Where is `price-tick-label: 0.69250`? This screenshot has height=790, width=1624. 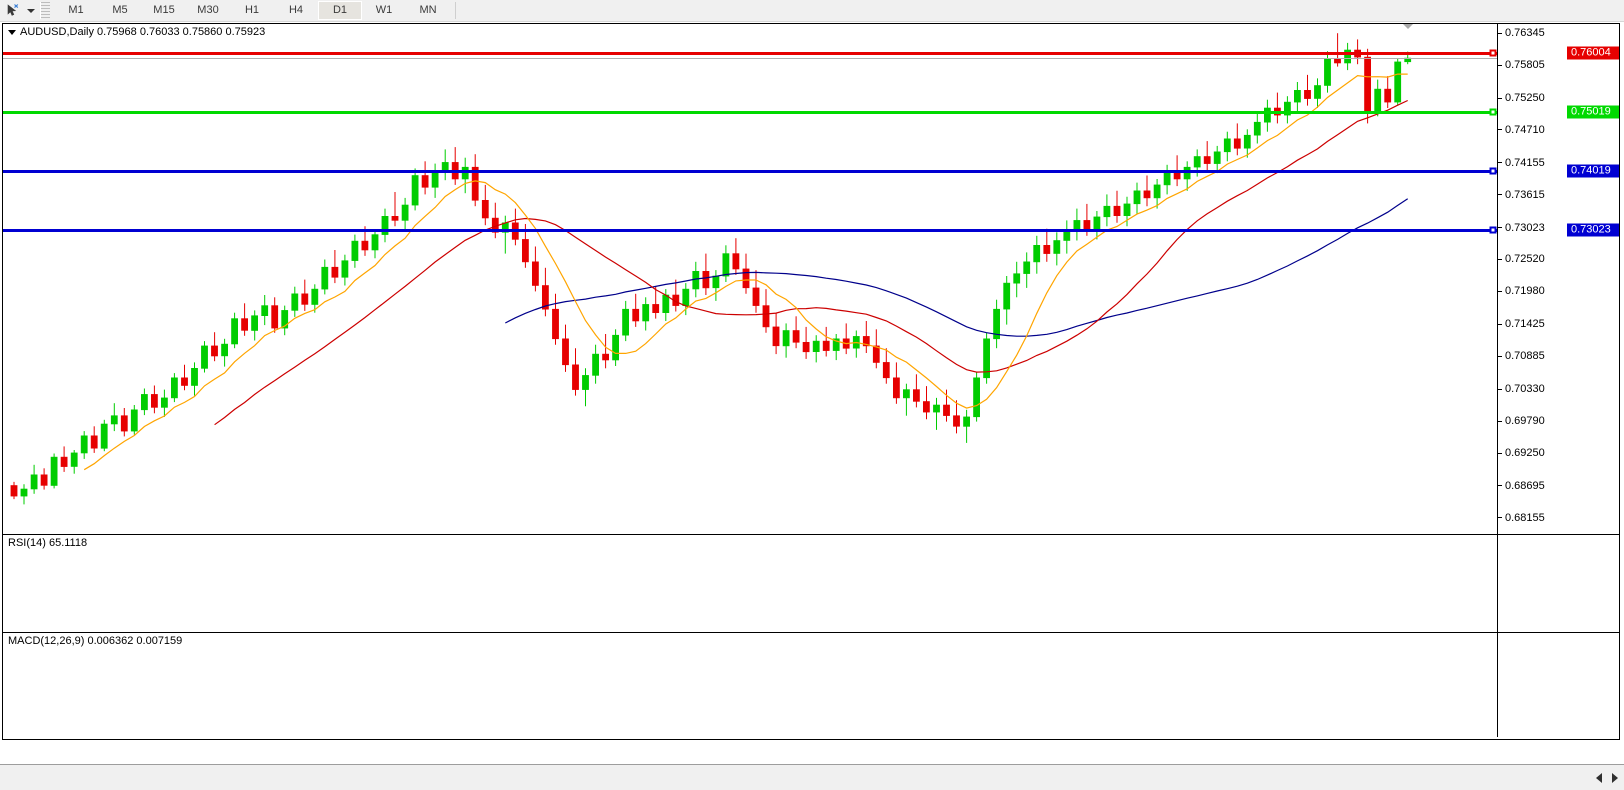
price-tick-label: 0.69250 is located at coordinates (1525, 452).